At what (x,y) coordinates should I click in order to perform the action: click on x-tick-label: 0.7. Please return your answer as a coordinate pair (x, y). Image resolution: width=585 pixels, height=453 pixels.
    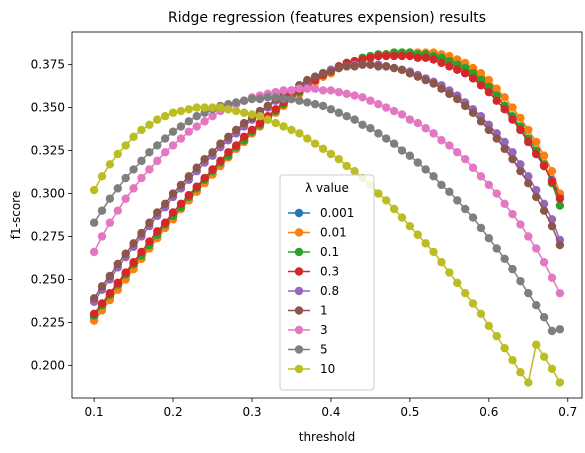
    Looking at the image, I should click on (567, 412).